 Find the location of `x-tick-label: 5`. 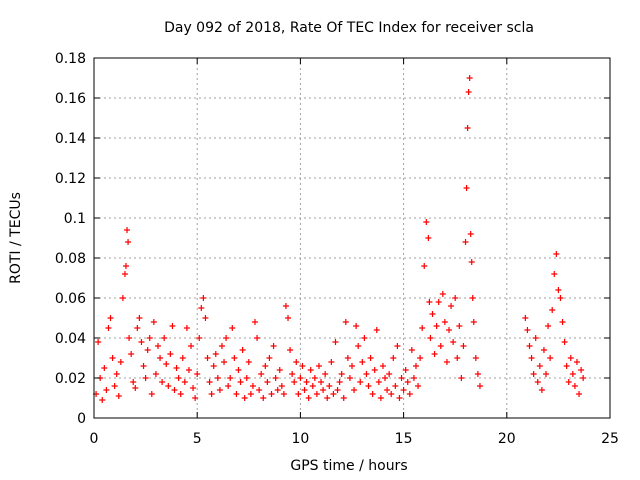

x-tick-label: 5 is located at coordinates (197, 439).